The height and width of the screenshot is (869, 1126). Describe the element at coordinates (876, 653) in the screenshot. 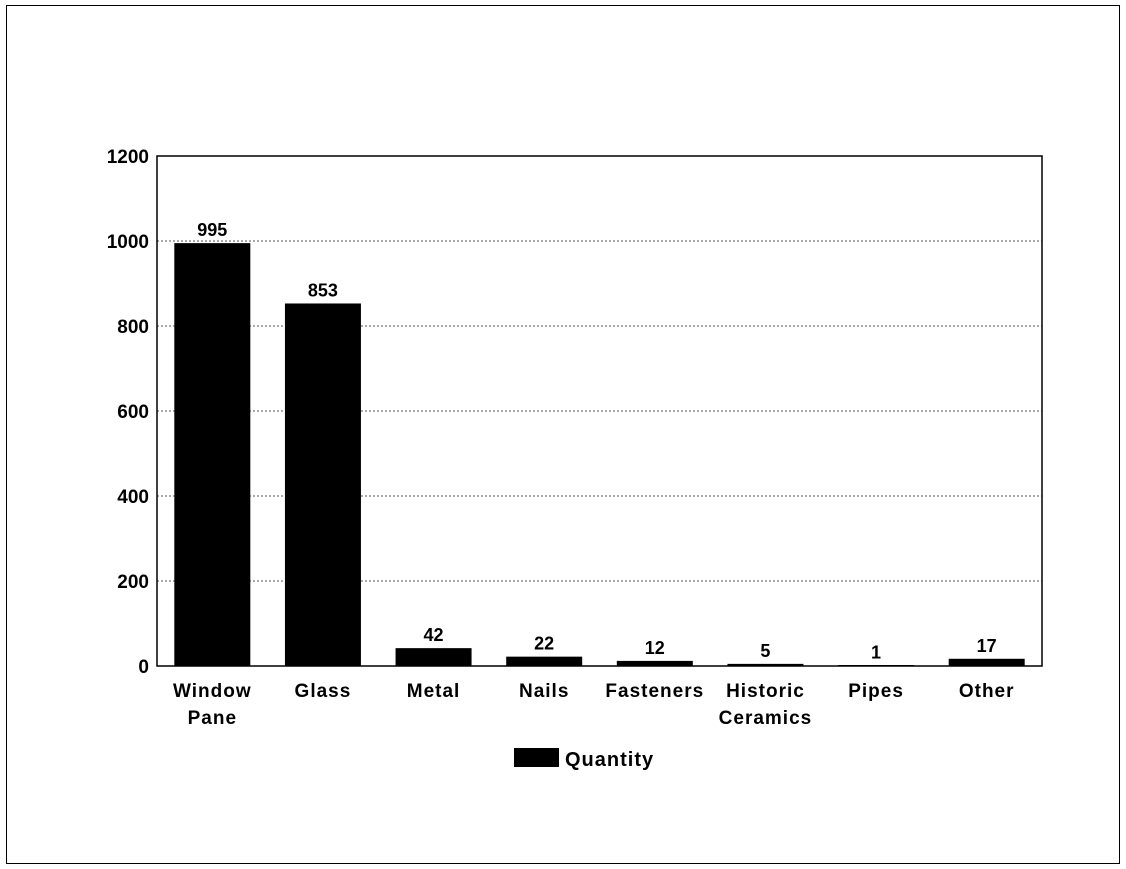

I see `data-label: 1` at that location.